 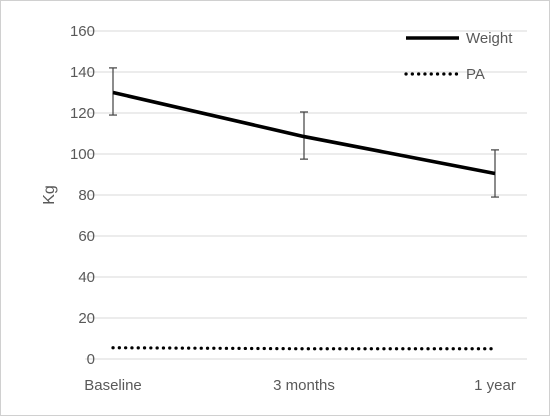 I want to click on series-line-pa, so click(x=304, y=348).